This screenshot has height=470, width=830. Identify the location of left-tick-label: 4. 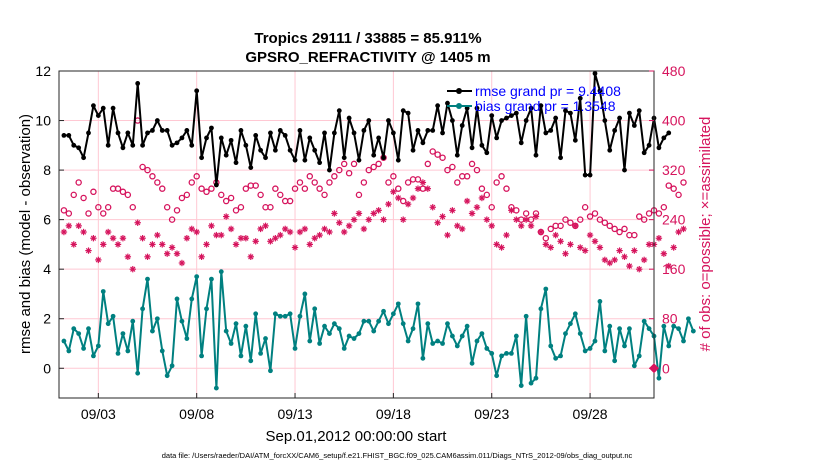
(47, 269).